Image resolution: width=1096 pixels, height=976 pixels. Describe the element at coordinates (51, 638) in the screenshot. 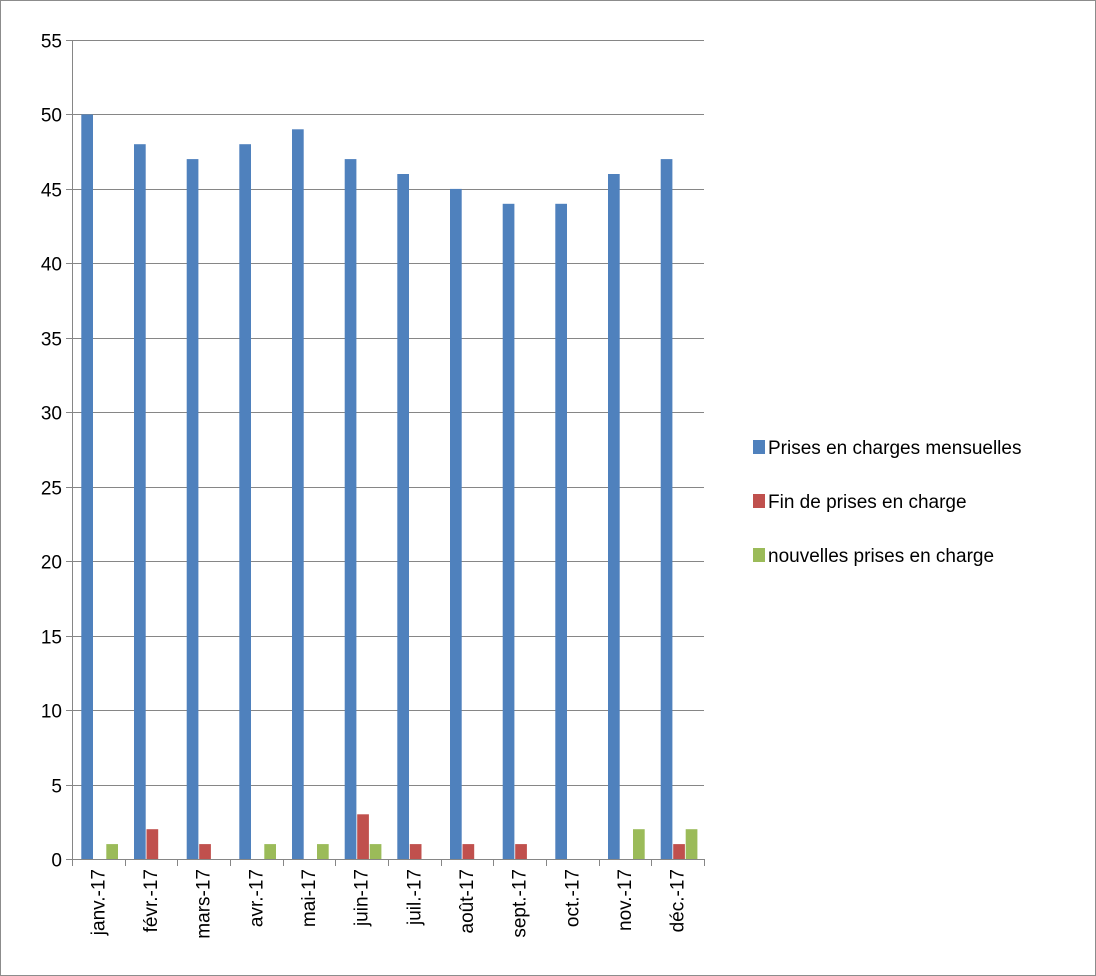

I see `y-tick-label: 15` at that location.